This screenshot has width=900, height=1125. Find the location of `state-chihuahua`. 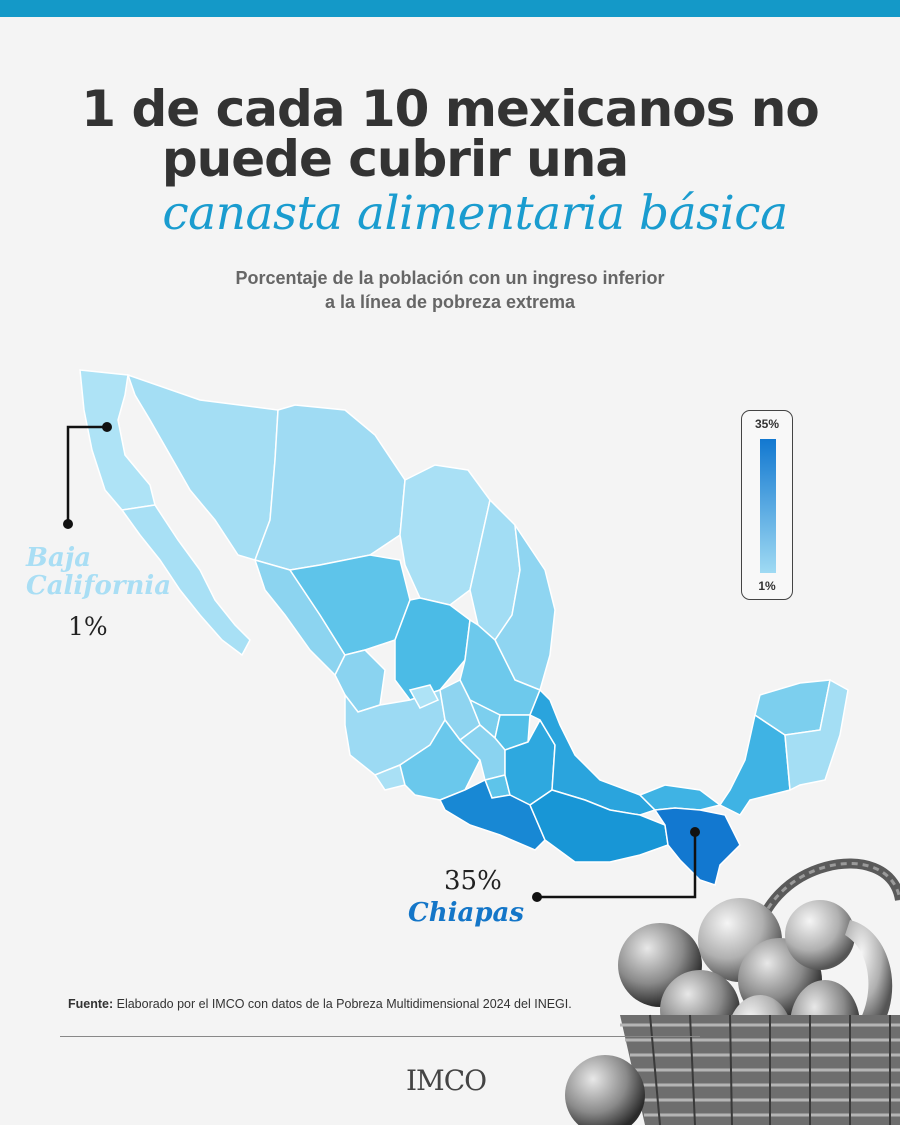

state-chihuahua is located at coordinates (330, 487).